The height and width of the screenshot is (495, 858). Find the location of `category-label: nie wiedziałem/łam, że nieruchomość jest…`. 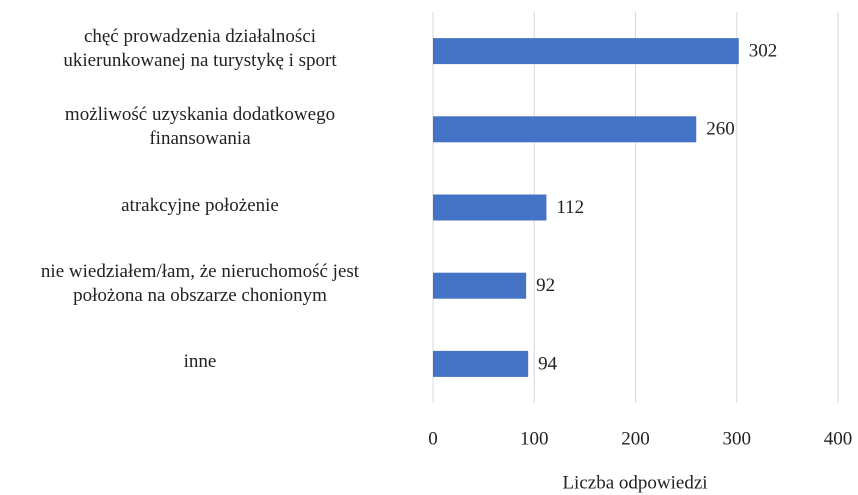

category-label: nie wiedziałem/łam, że nieruchomość jest… is located at coordinates (200, 283).